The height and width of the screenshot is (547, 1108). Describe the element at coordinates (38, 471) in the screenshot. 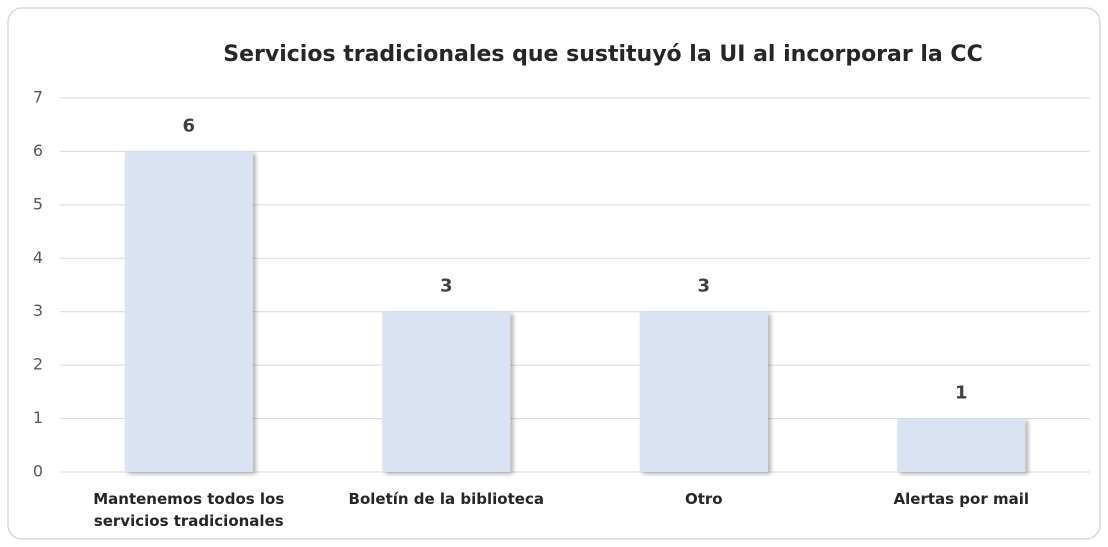

I see `y-tick-label: 0` at that location.